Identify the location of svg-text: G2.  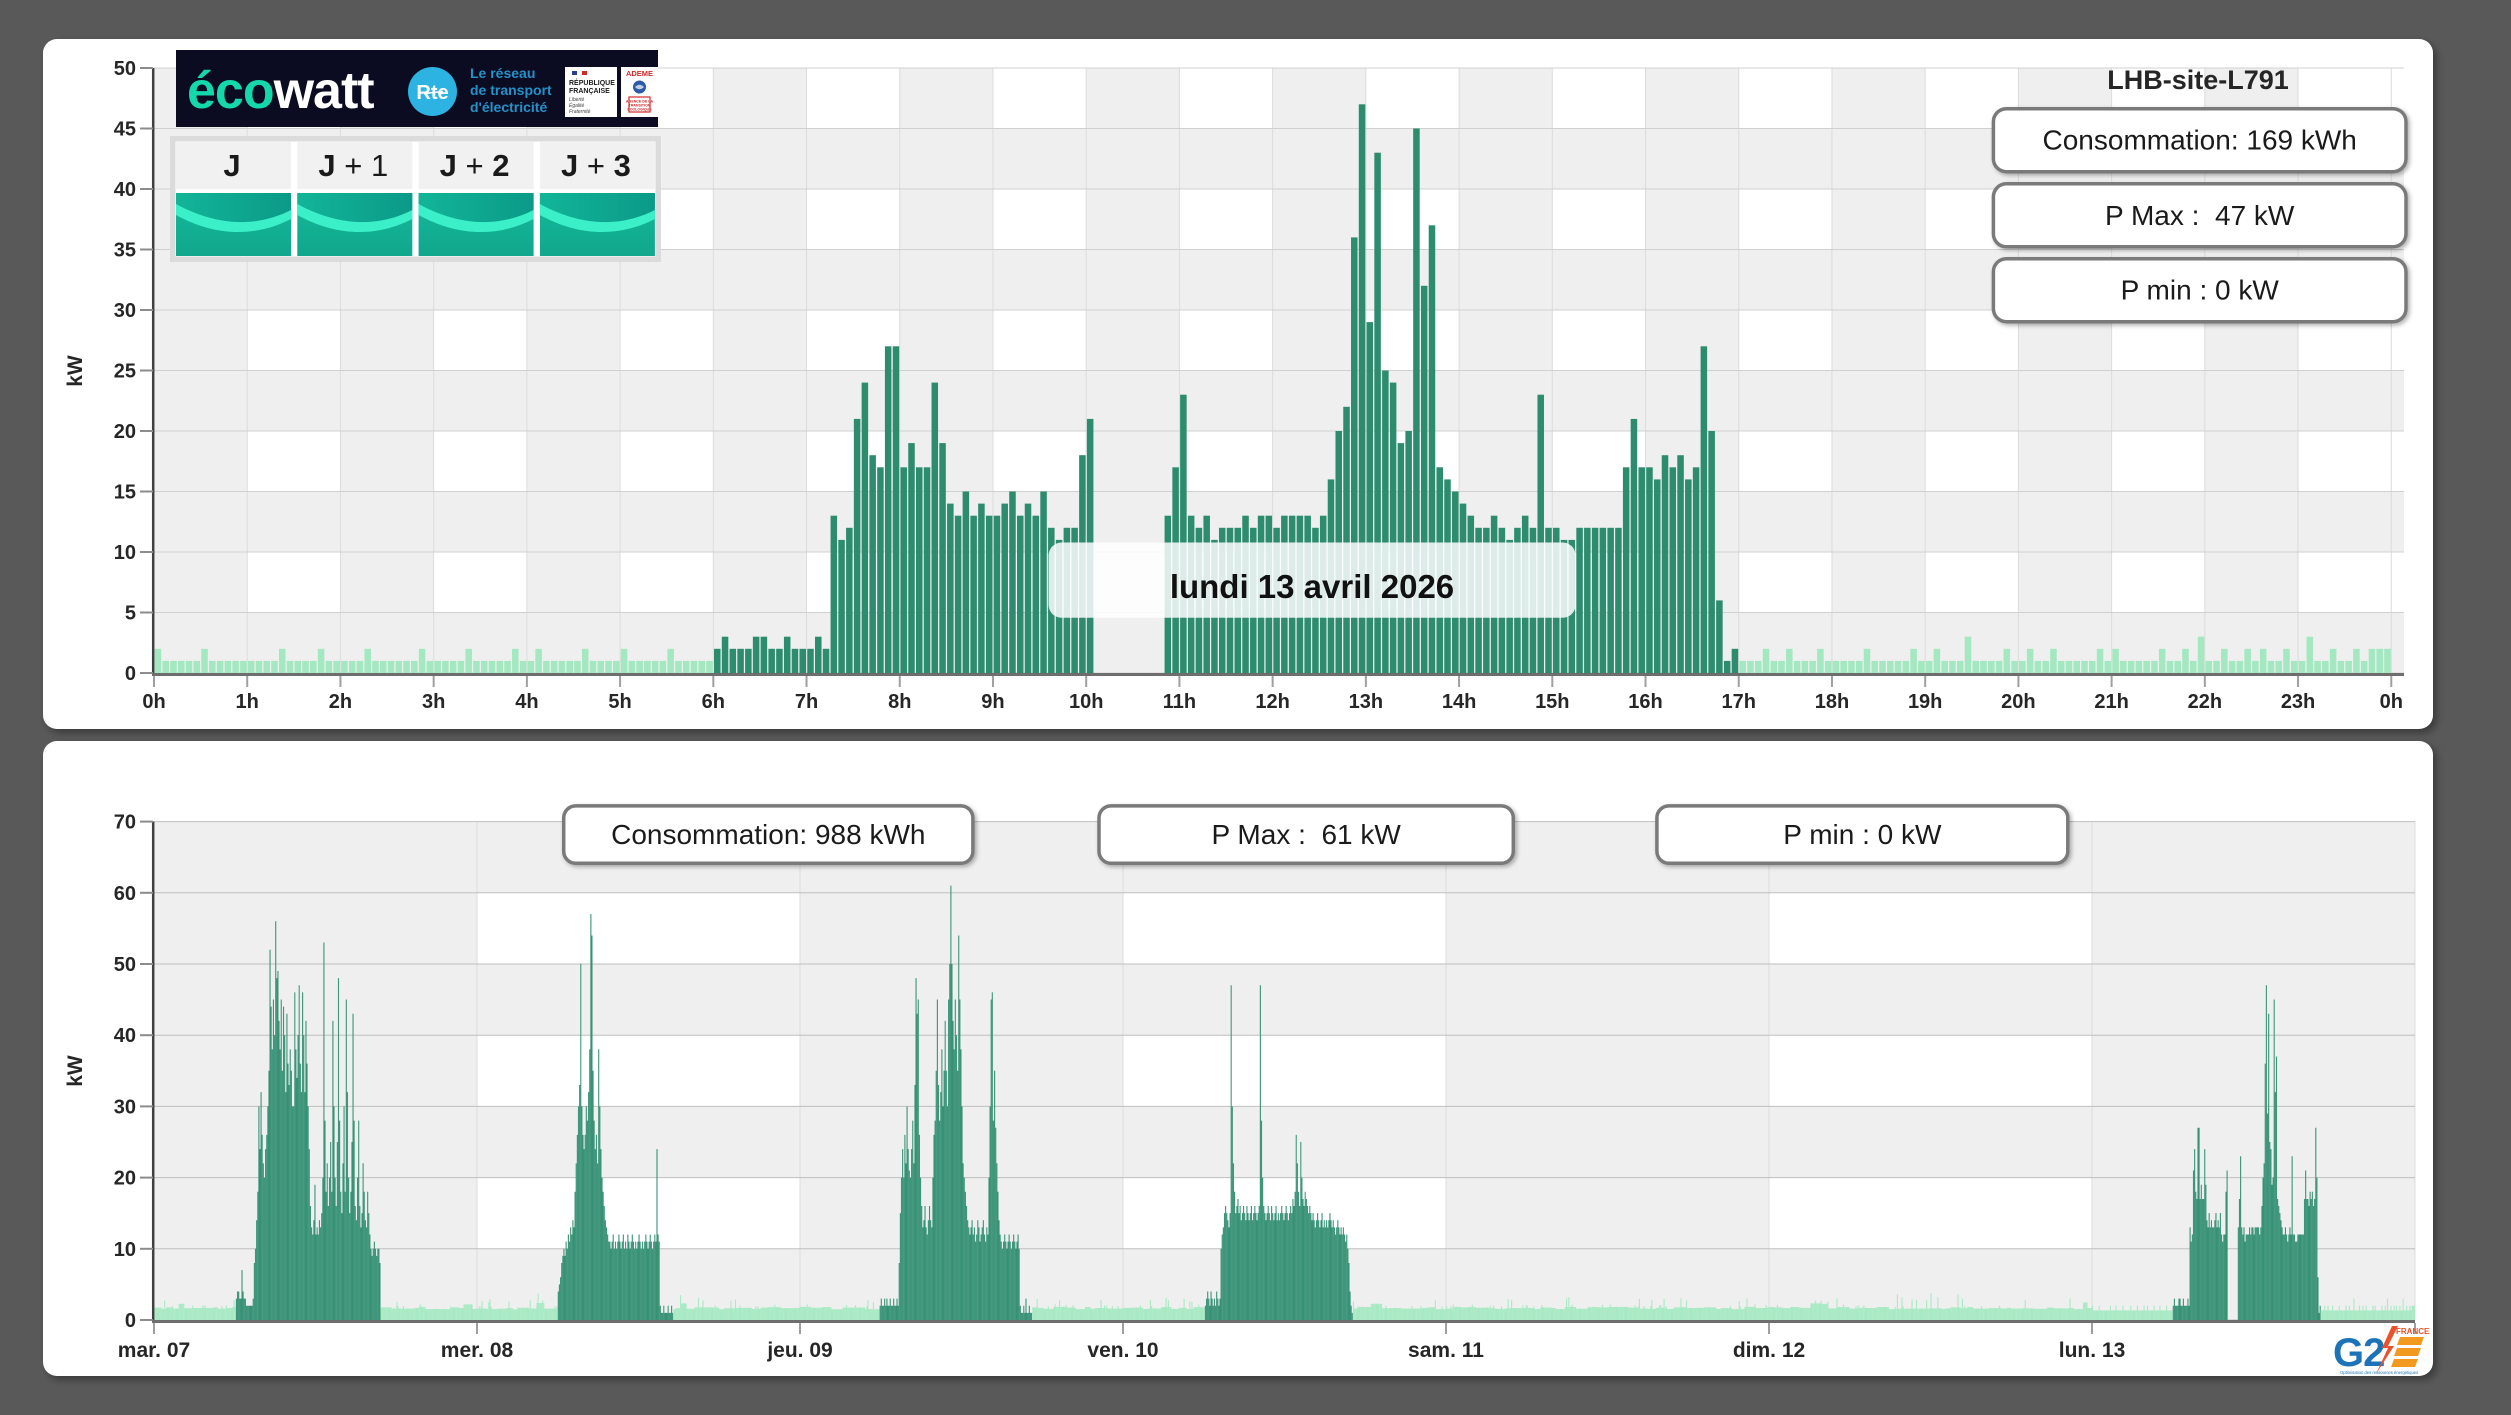
(2358, 1353).